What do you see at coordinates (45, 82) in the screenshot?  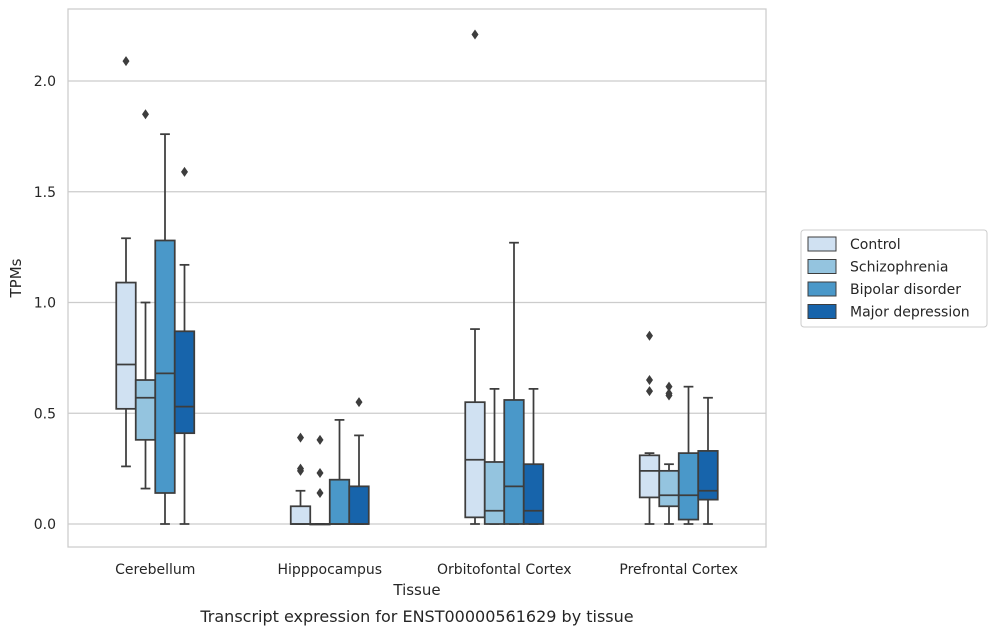 I see `y-tick-label: 2.0` at bounding box center [45, 82].